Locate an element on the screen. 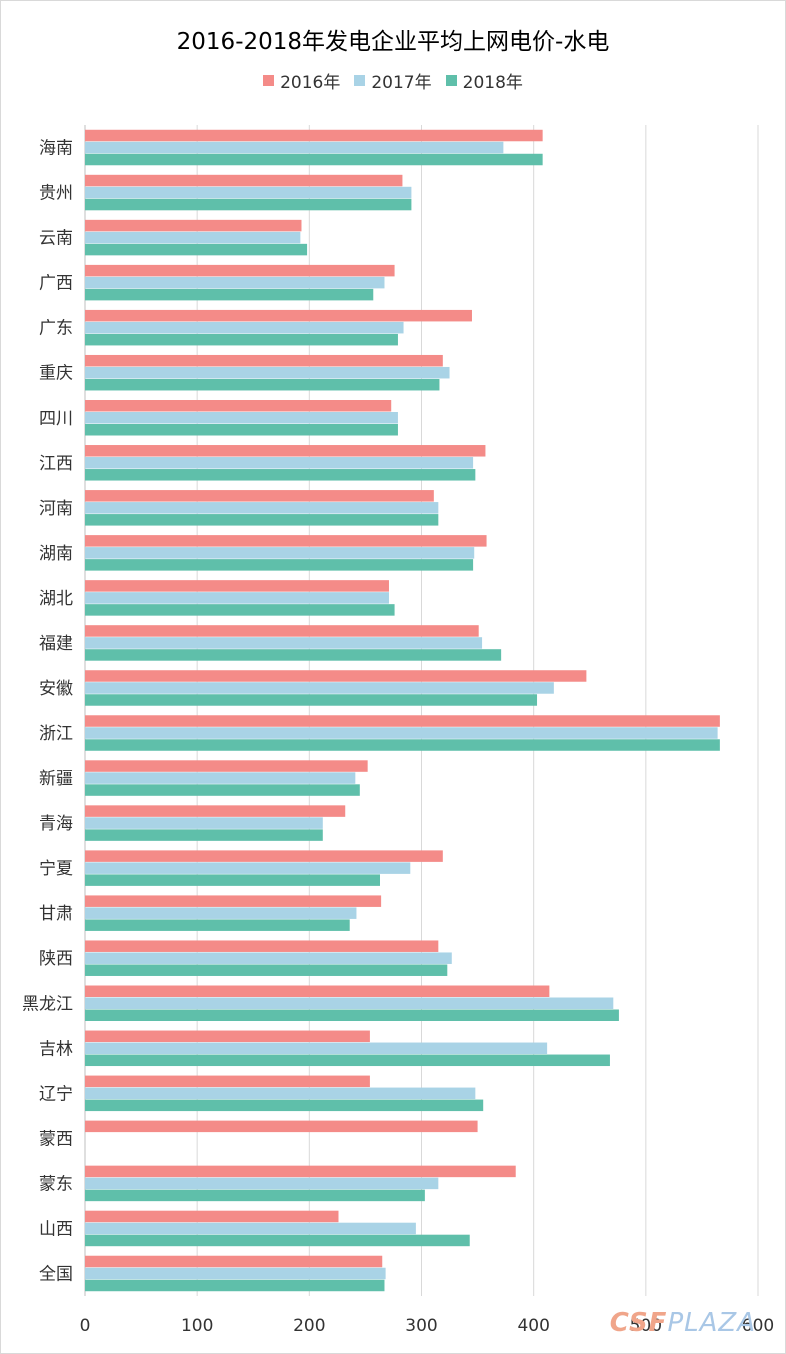 This screenshot has height=1354, width=786. category-label: 四川 is located at coordinates (56, 419).